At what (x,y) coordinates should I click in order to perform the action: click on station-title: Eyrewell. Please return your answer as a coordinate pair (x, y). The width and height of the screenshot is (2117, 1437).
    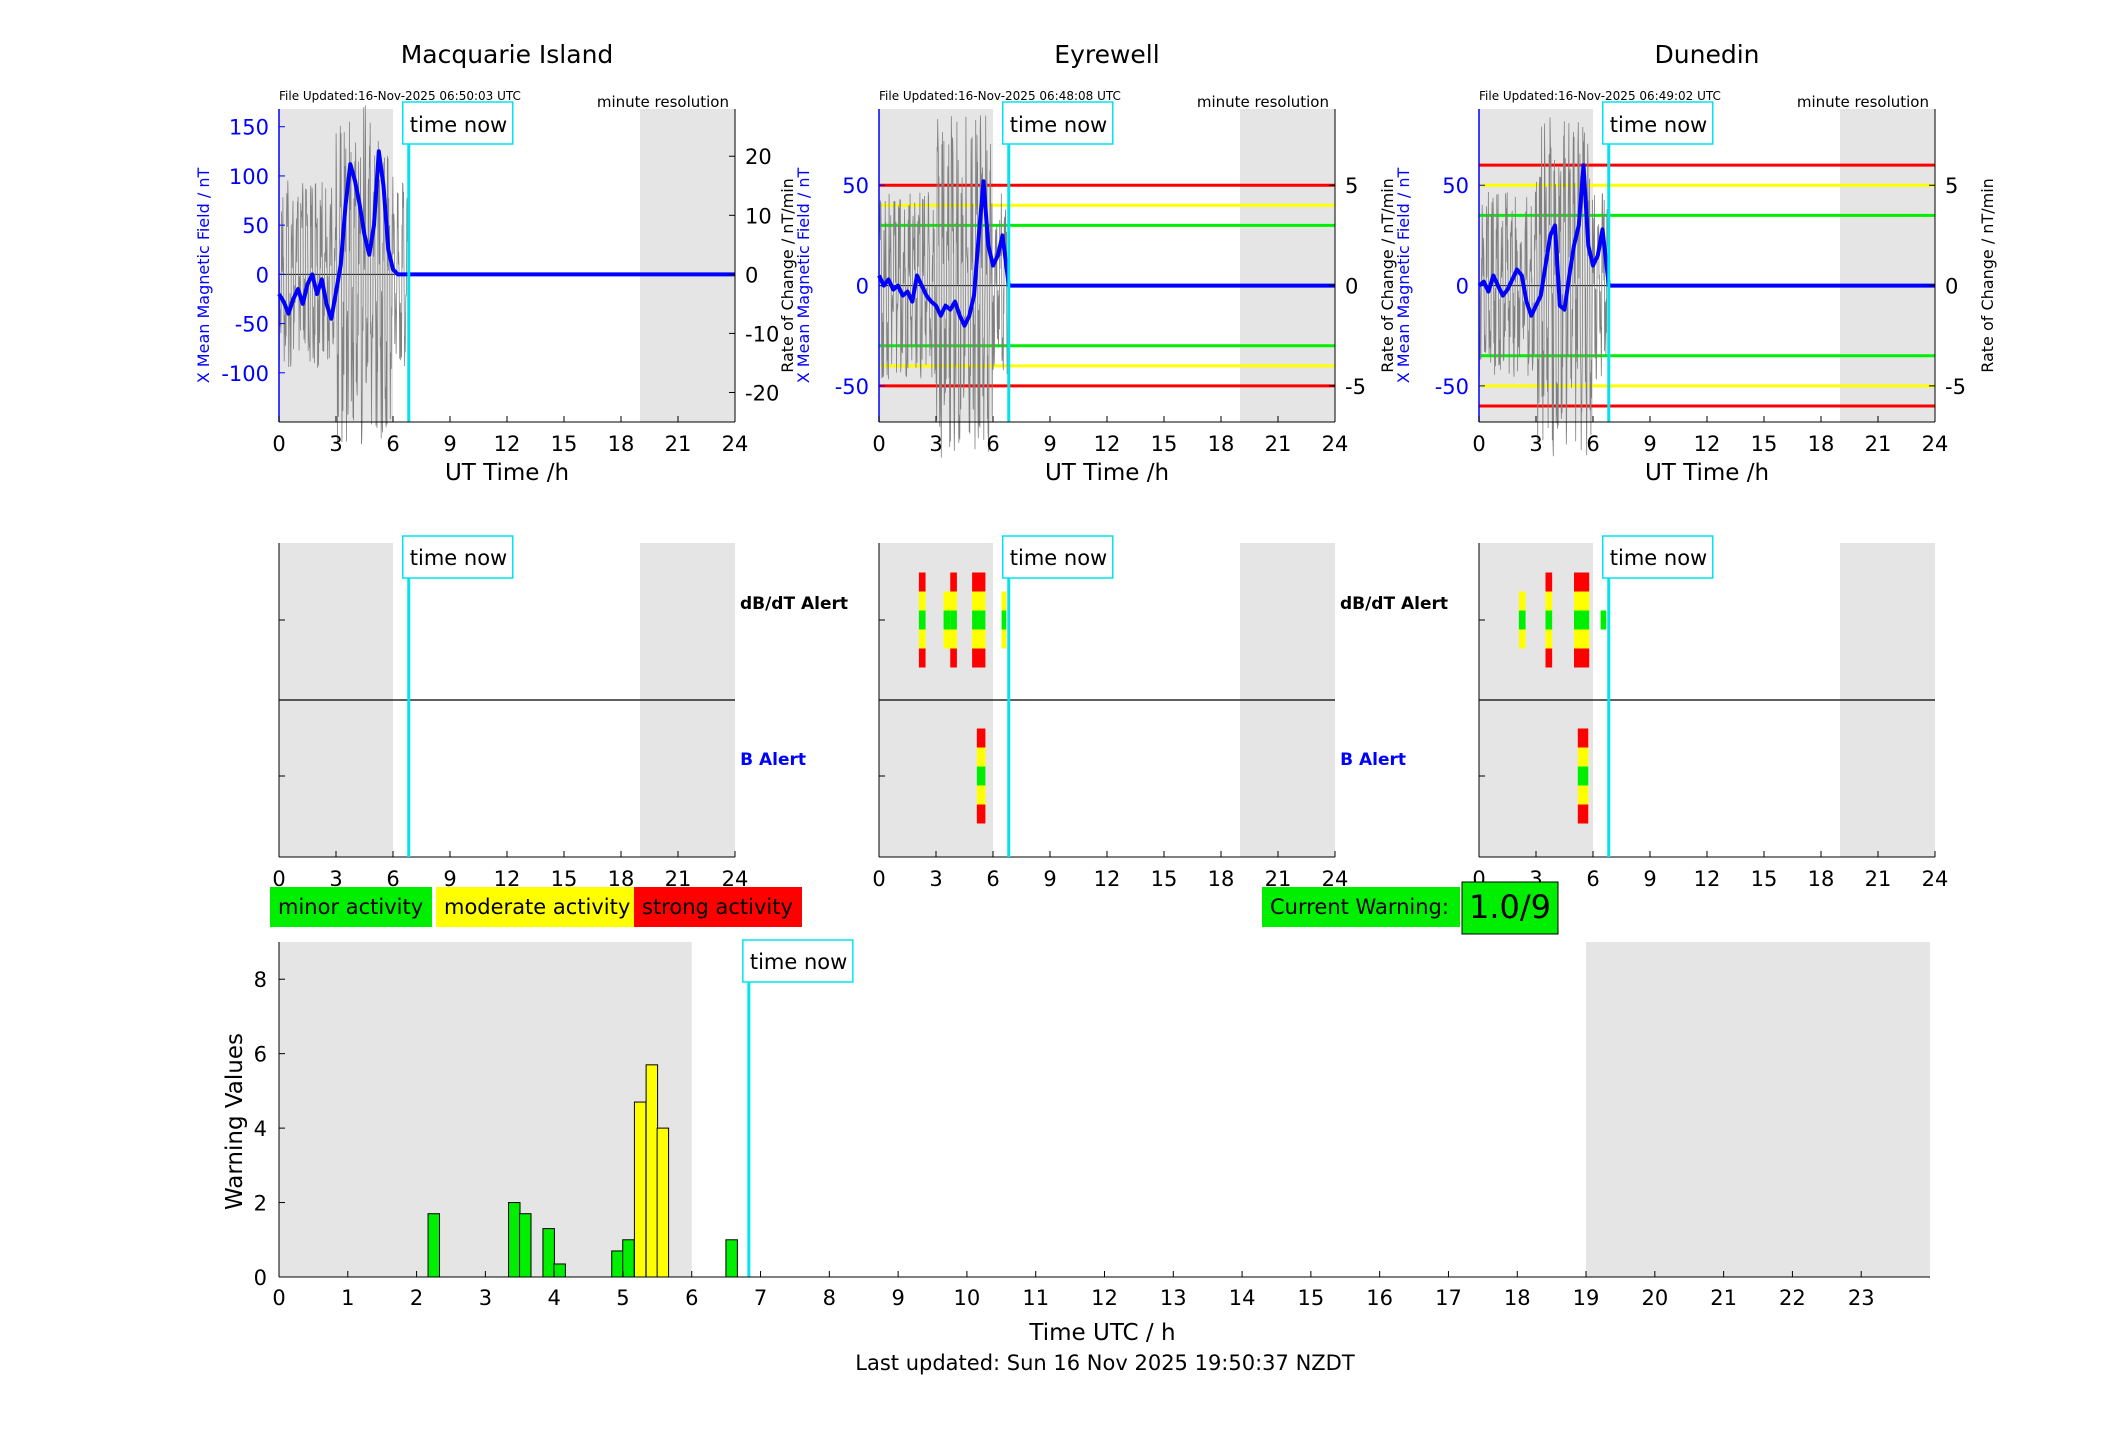
    Looking at the image, I should click on (1106, 54).